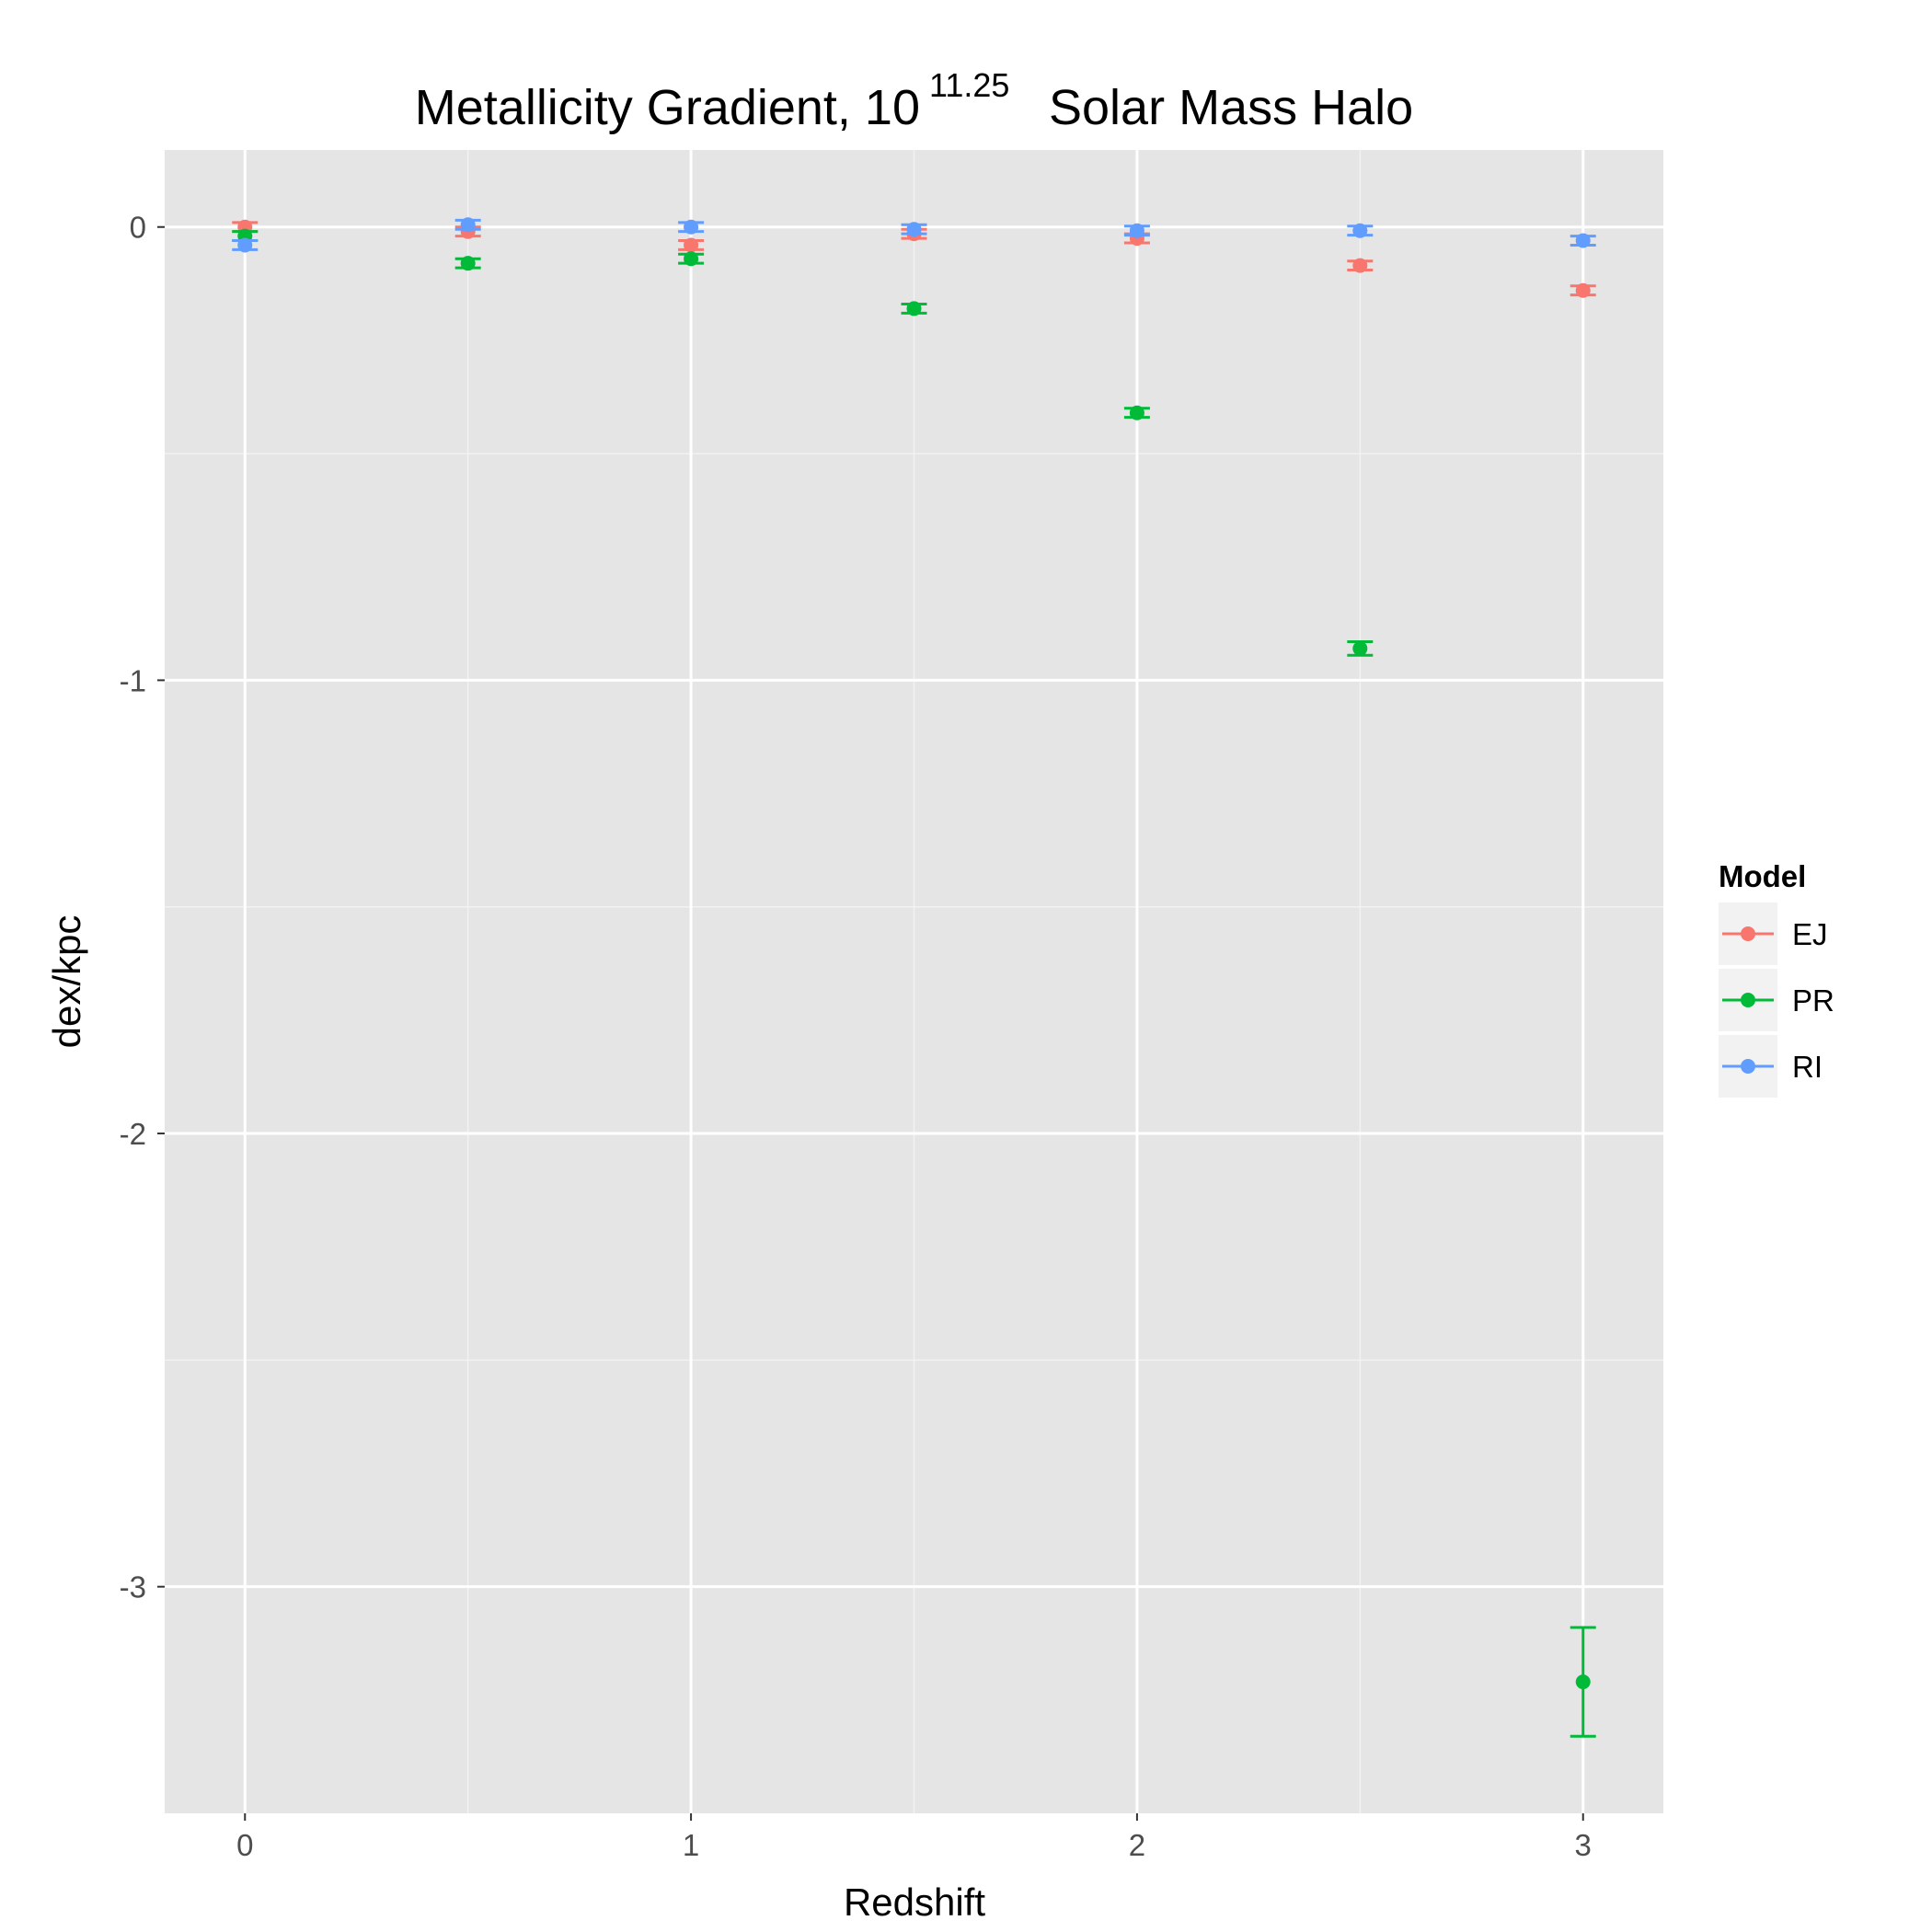 The height and width of the screenshot is (1932, 1932). Describe the element at coordinates (244, 1845) in the screenshot. I see `x-tick-label: 0` at that location.